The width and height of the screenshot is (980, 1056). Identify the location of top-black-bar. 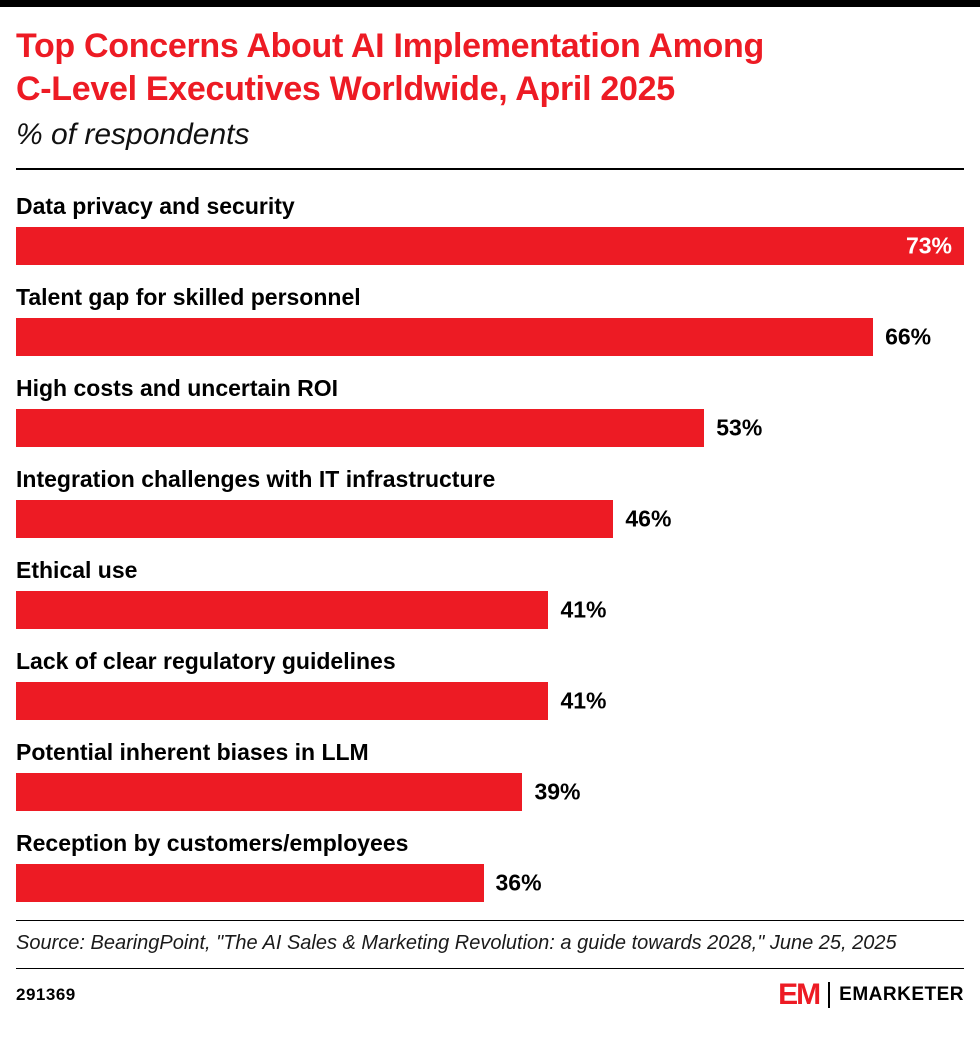
(490, 3).